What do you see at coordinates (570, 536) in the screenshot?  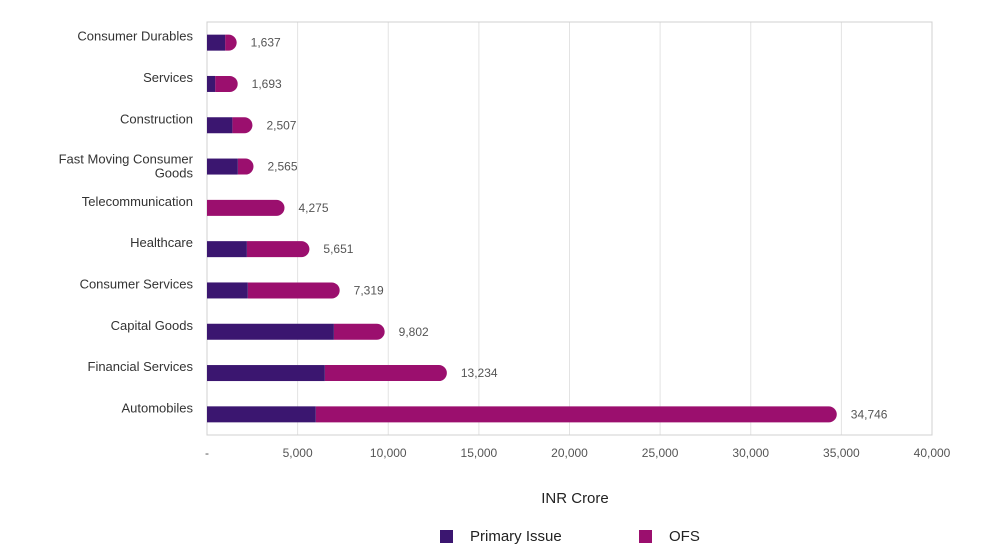 I see `legend: Primary Issue OFS` at bounding box center [570, 536].